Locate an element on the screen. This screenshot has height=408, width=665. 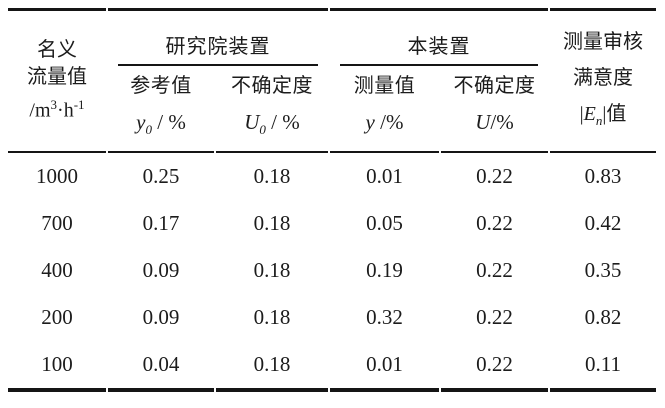
uncertainty-u-symbol: U/% is located at coordinates (494, 122).